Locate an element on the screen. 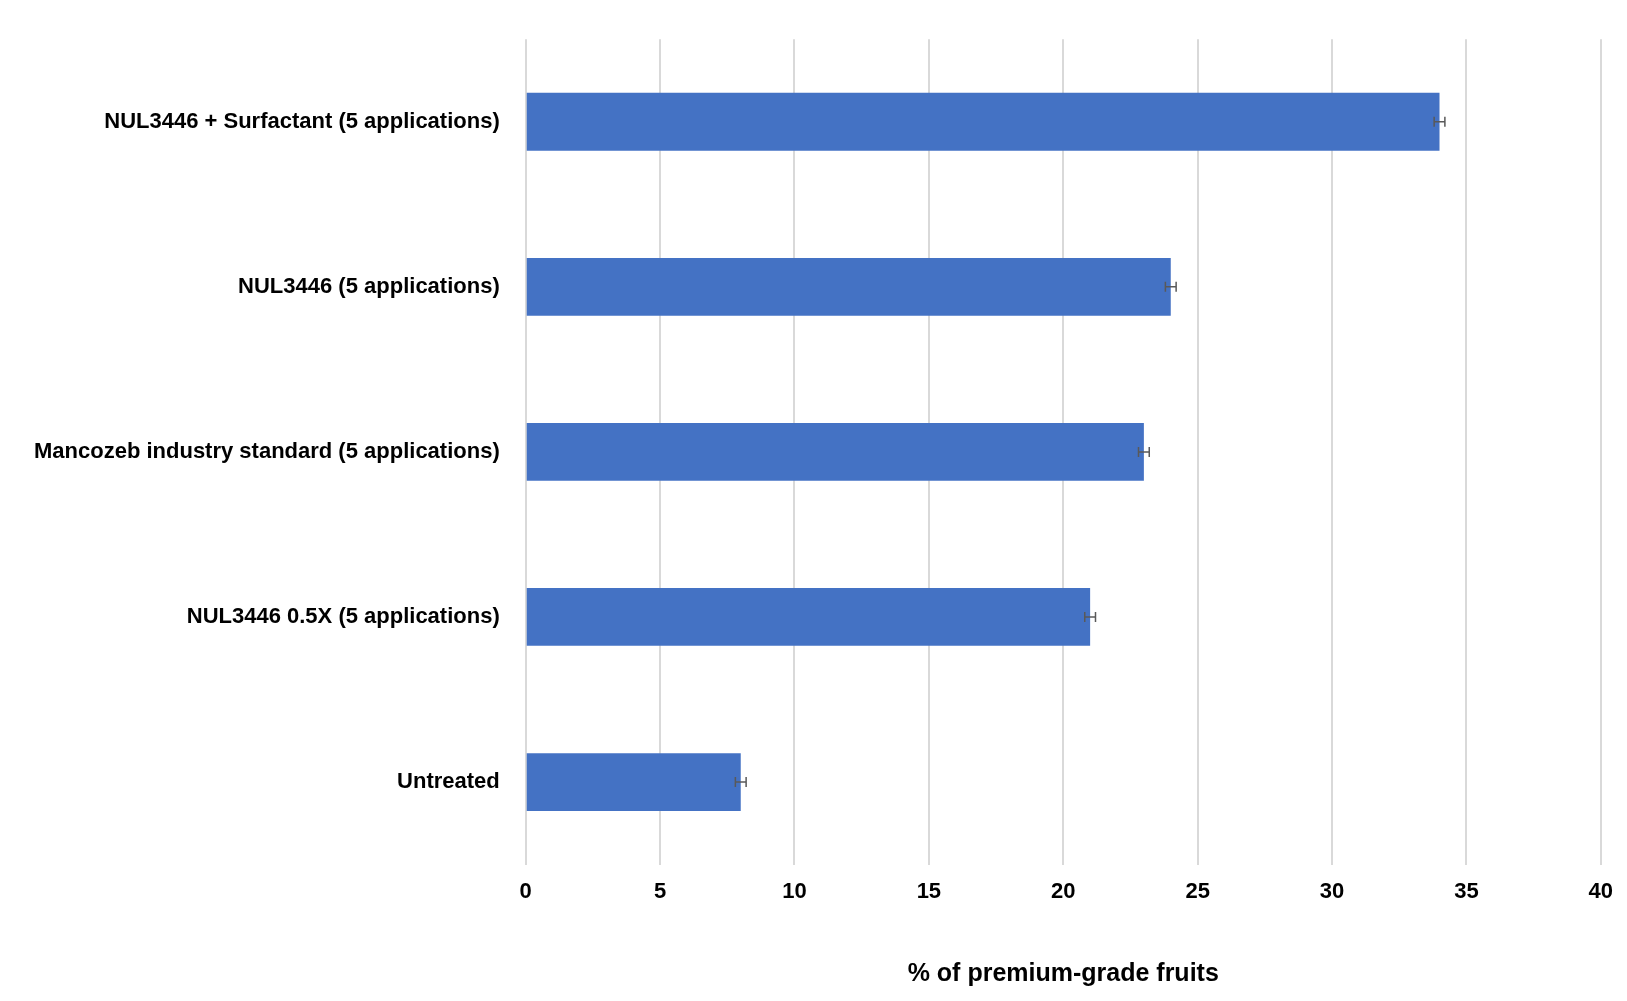 This screenshot has width=1627, height=1001. x-tick-label: 25 is located at coordinates (1197, 890).